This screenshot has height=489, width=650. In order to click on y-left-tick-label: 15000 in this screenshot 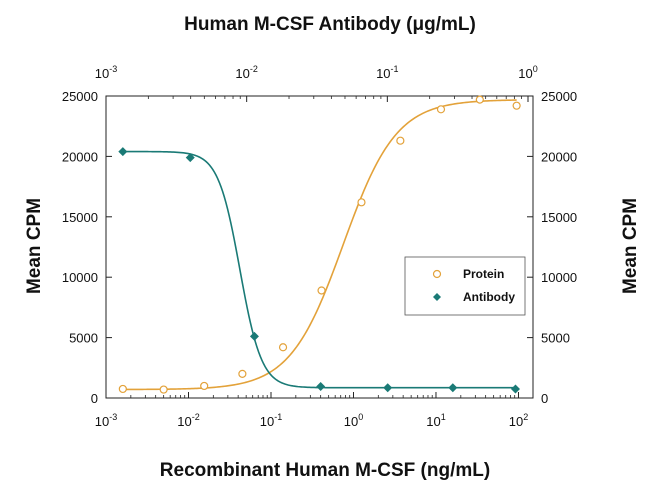, I will do `click(80, 217)`.